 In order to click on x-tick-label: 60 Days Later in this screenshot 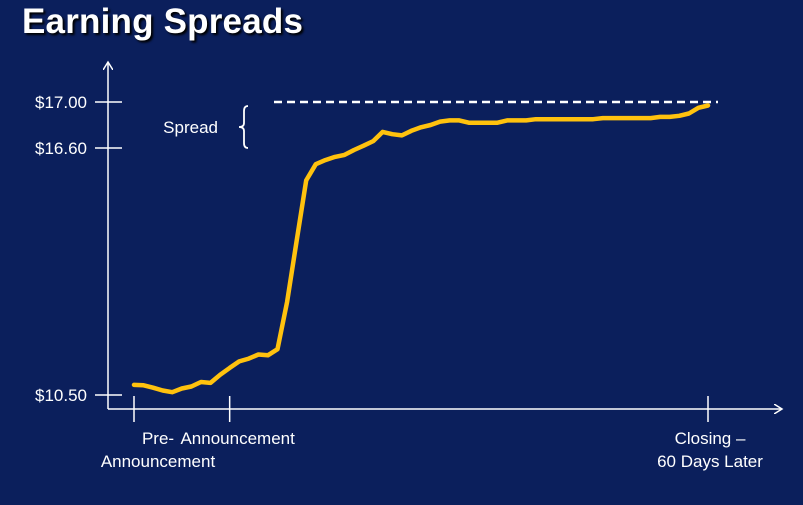, I will do `click(710, 461)`.